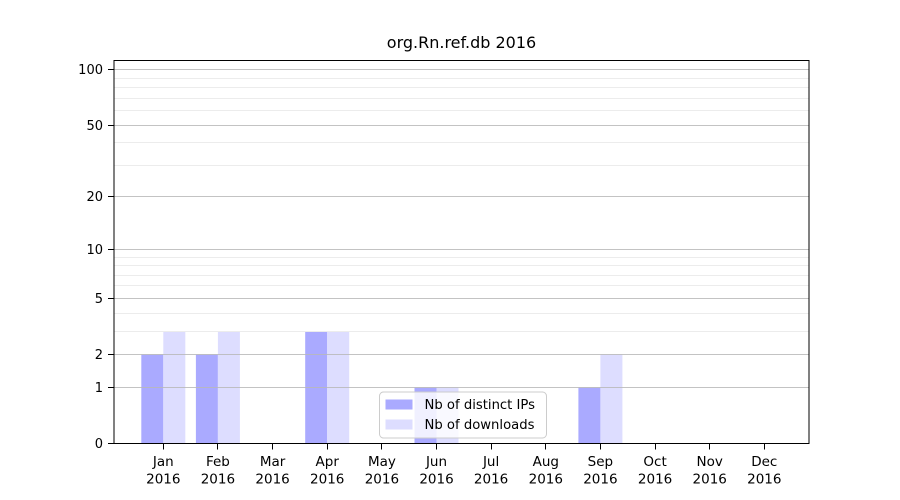 The width and height of the screenshot is (900, 500). I want to click on legend-swatch-downloads, so click(399, 424).